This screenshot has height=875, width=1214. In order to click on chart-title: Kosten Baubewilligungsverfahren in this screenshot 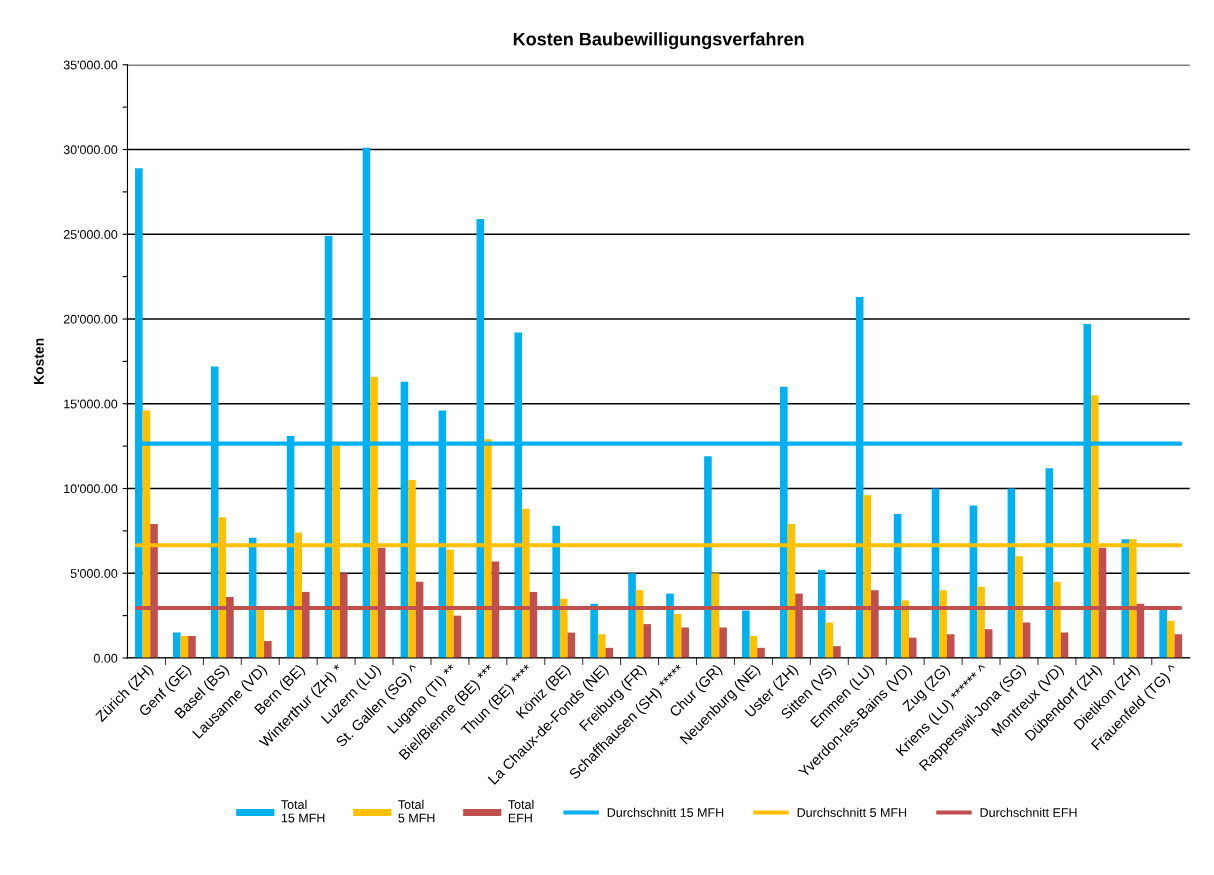, I will do `click(658, 41)`.